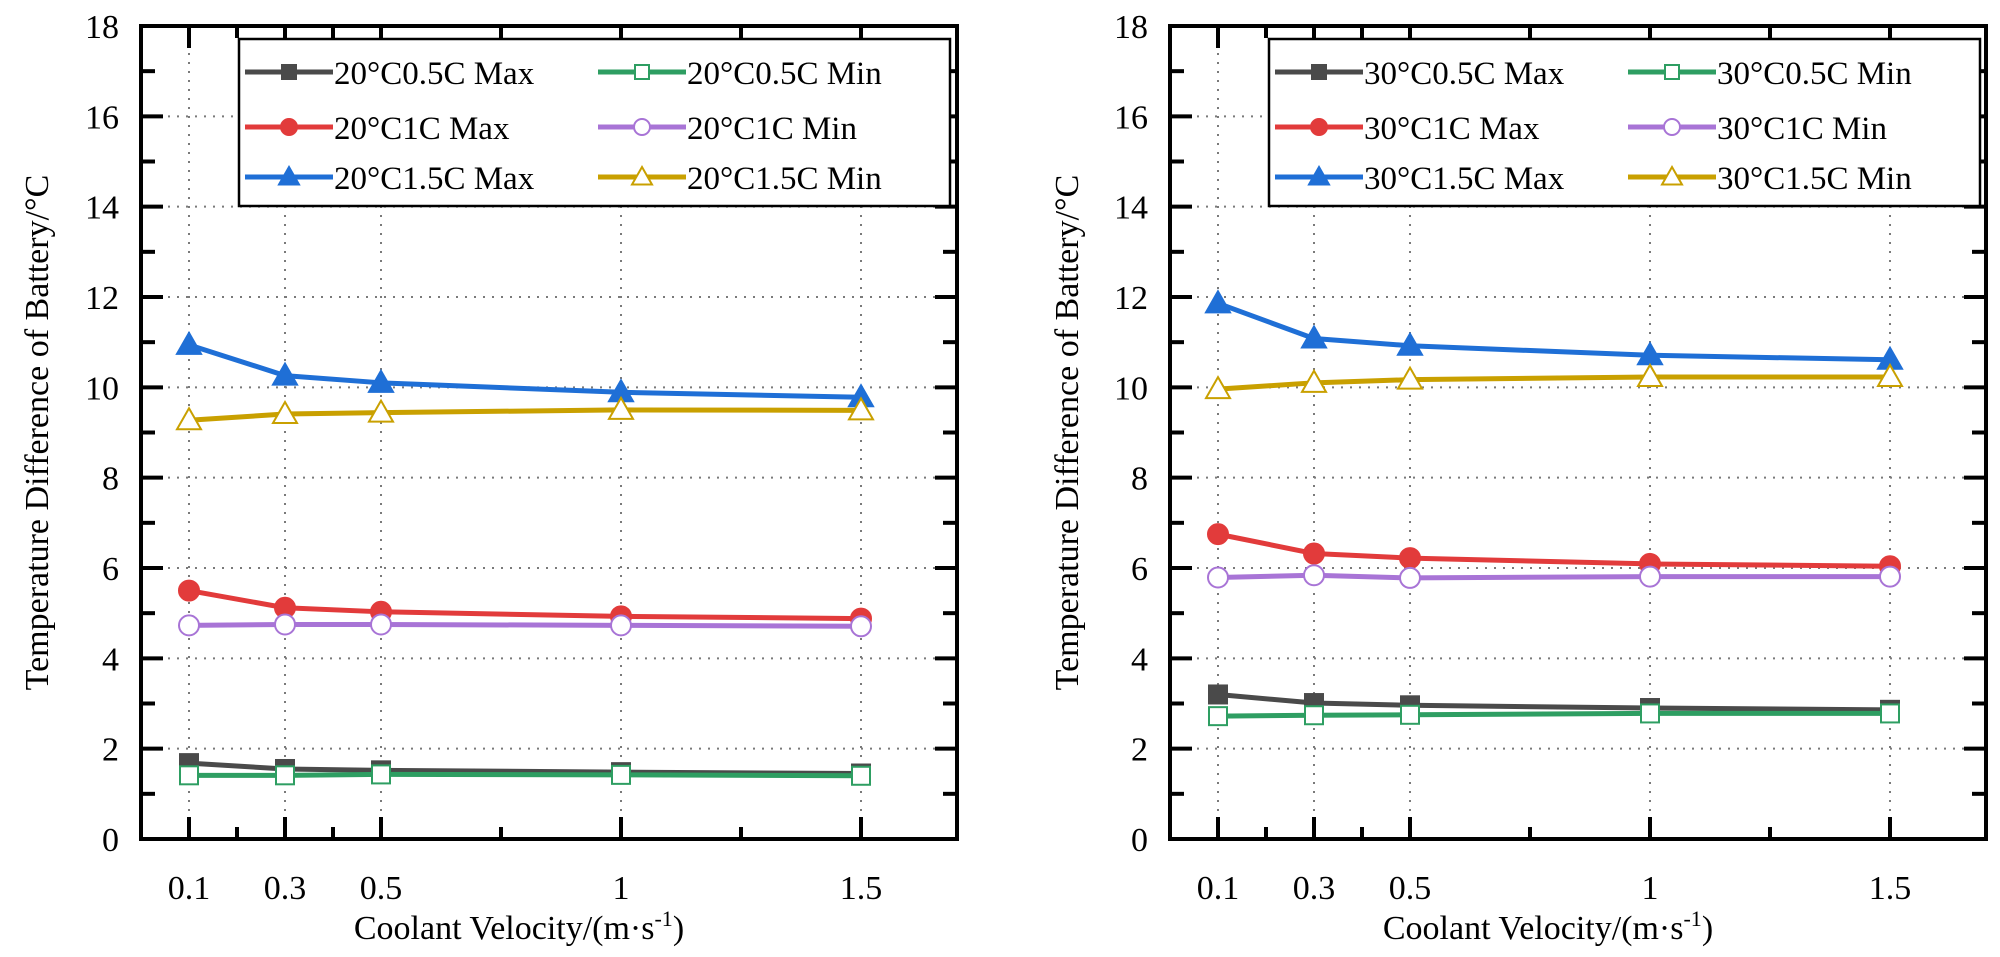 The height and width of the screenshot is (957, 2000). I want to click on y-tick-label: 4, so click(110, 659).